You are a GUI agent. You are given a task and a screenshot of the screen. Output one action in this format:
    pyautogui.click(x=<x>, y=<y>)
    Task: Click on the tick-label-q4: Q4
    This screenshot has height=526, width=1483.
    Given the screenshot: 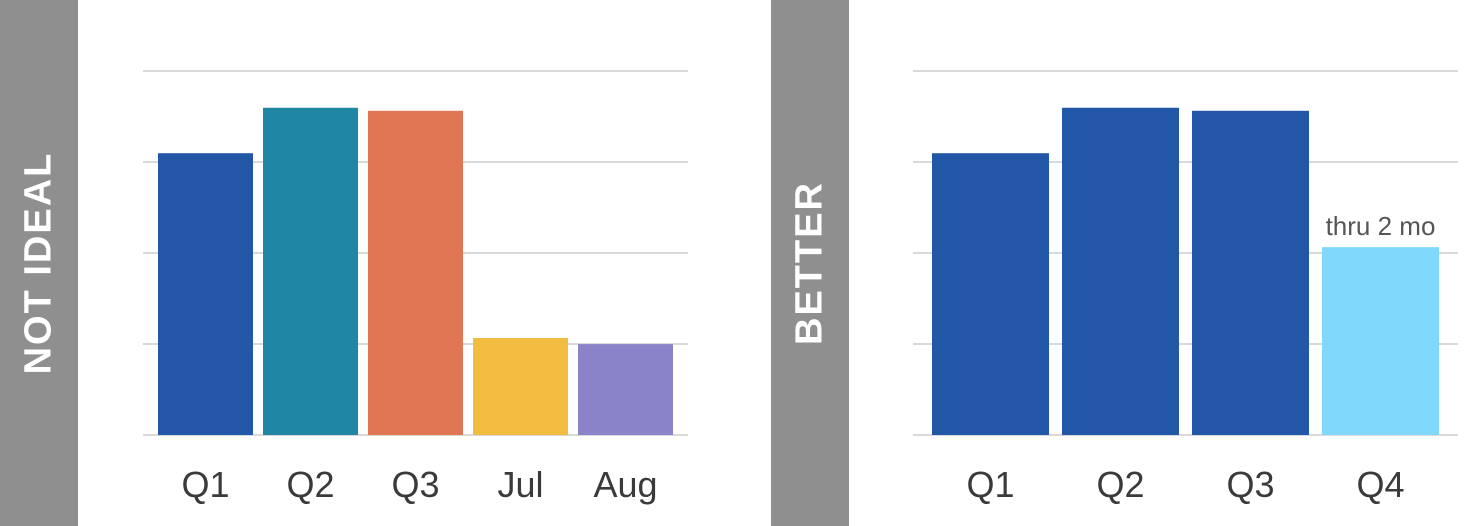 What is the action you would take?
    pyautogui.click(x=1380, y=484)
    